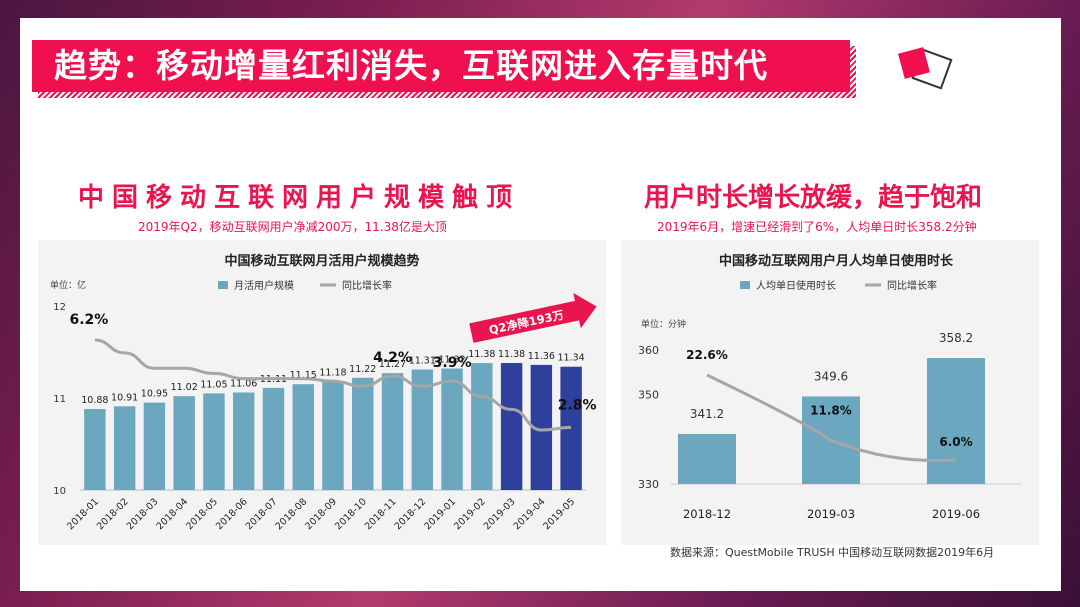 The width and height of the screenshot is (1080, 607). I want to click on title-bar: 趋势：移动增量红利消失，互联网进入存量时代, so click(441, 66).